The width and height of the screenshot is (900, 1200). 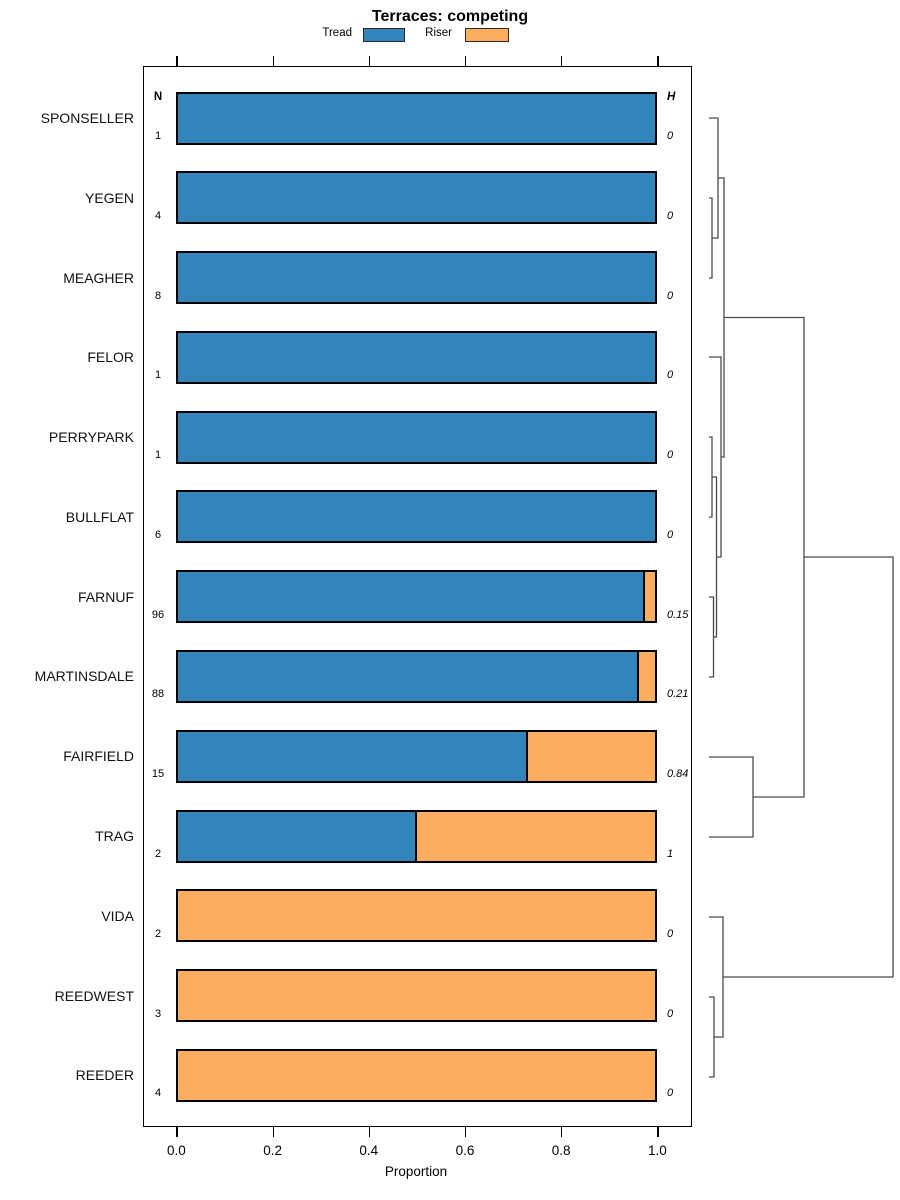 I want to click on n-value: 15, so click(x=158, y=774).